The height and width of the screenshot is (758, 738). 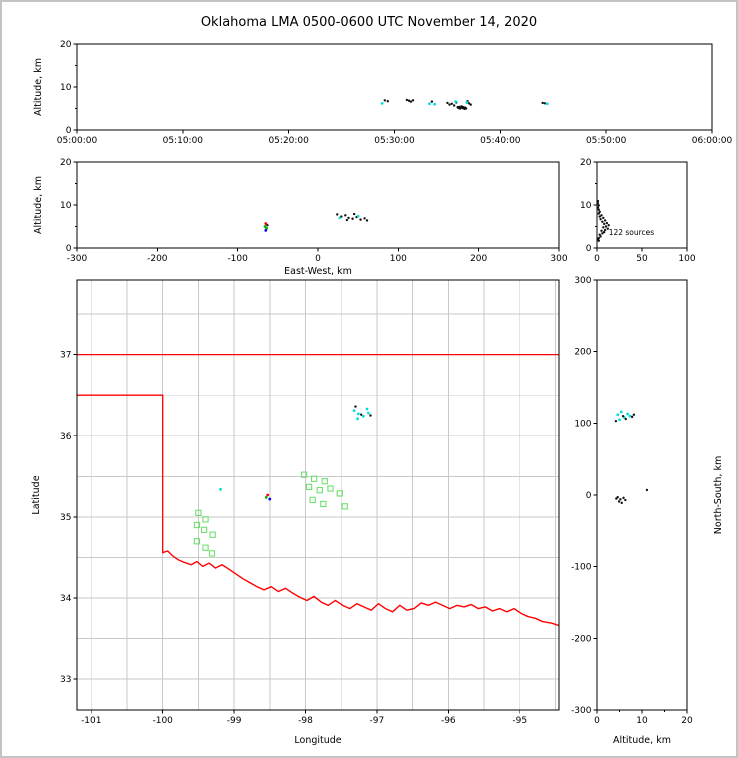 What do you see at coordinates (718, 495) in the screenshot?
I see `svg-text: North-South, km` at bounding box center [718, 495].